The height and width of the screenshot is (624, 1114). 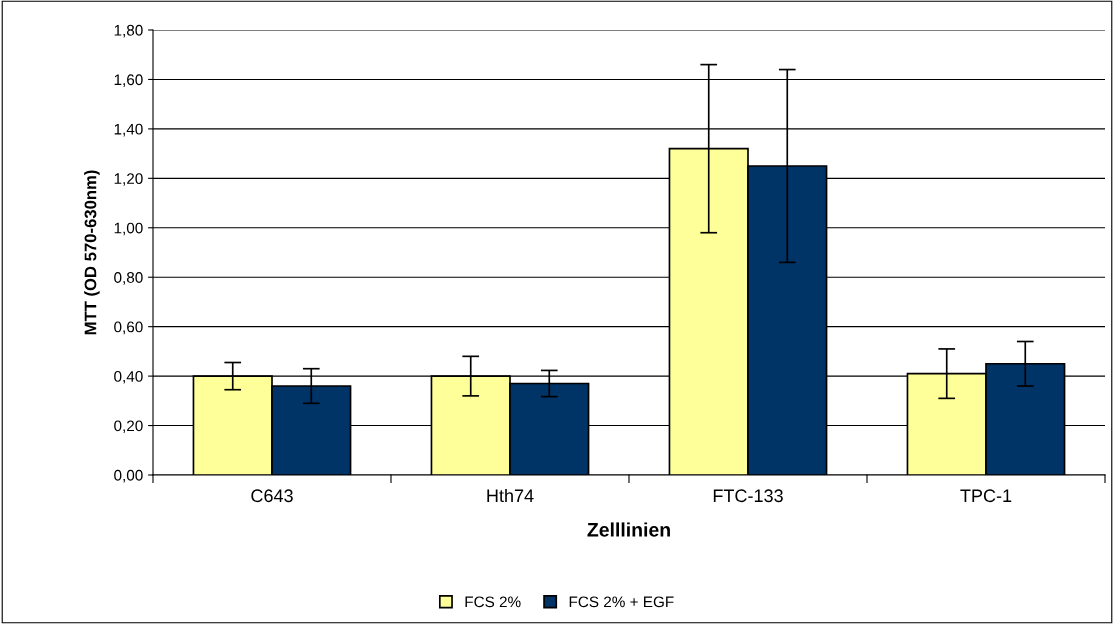 I want to click on x-axis-title: Zelllinien, so click(x=628, y=529).